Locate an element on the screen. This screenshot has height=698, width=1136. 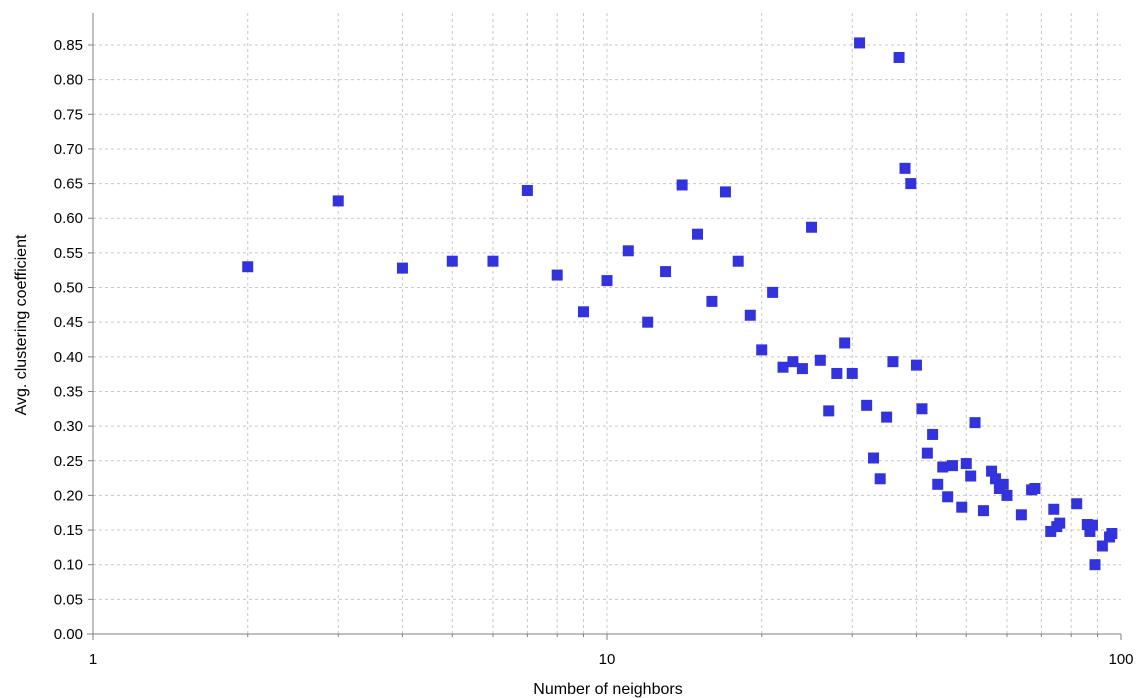
y-tick-label: 0.30 is located at coordinates (68, 426).